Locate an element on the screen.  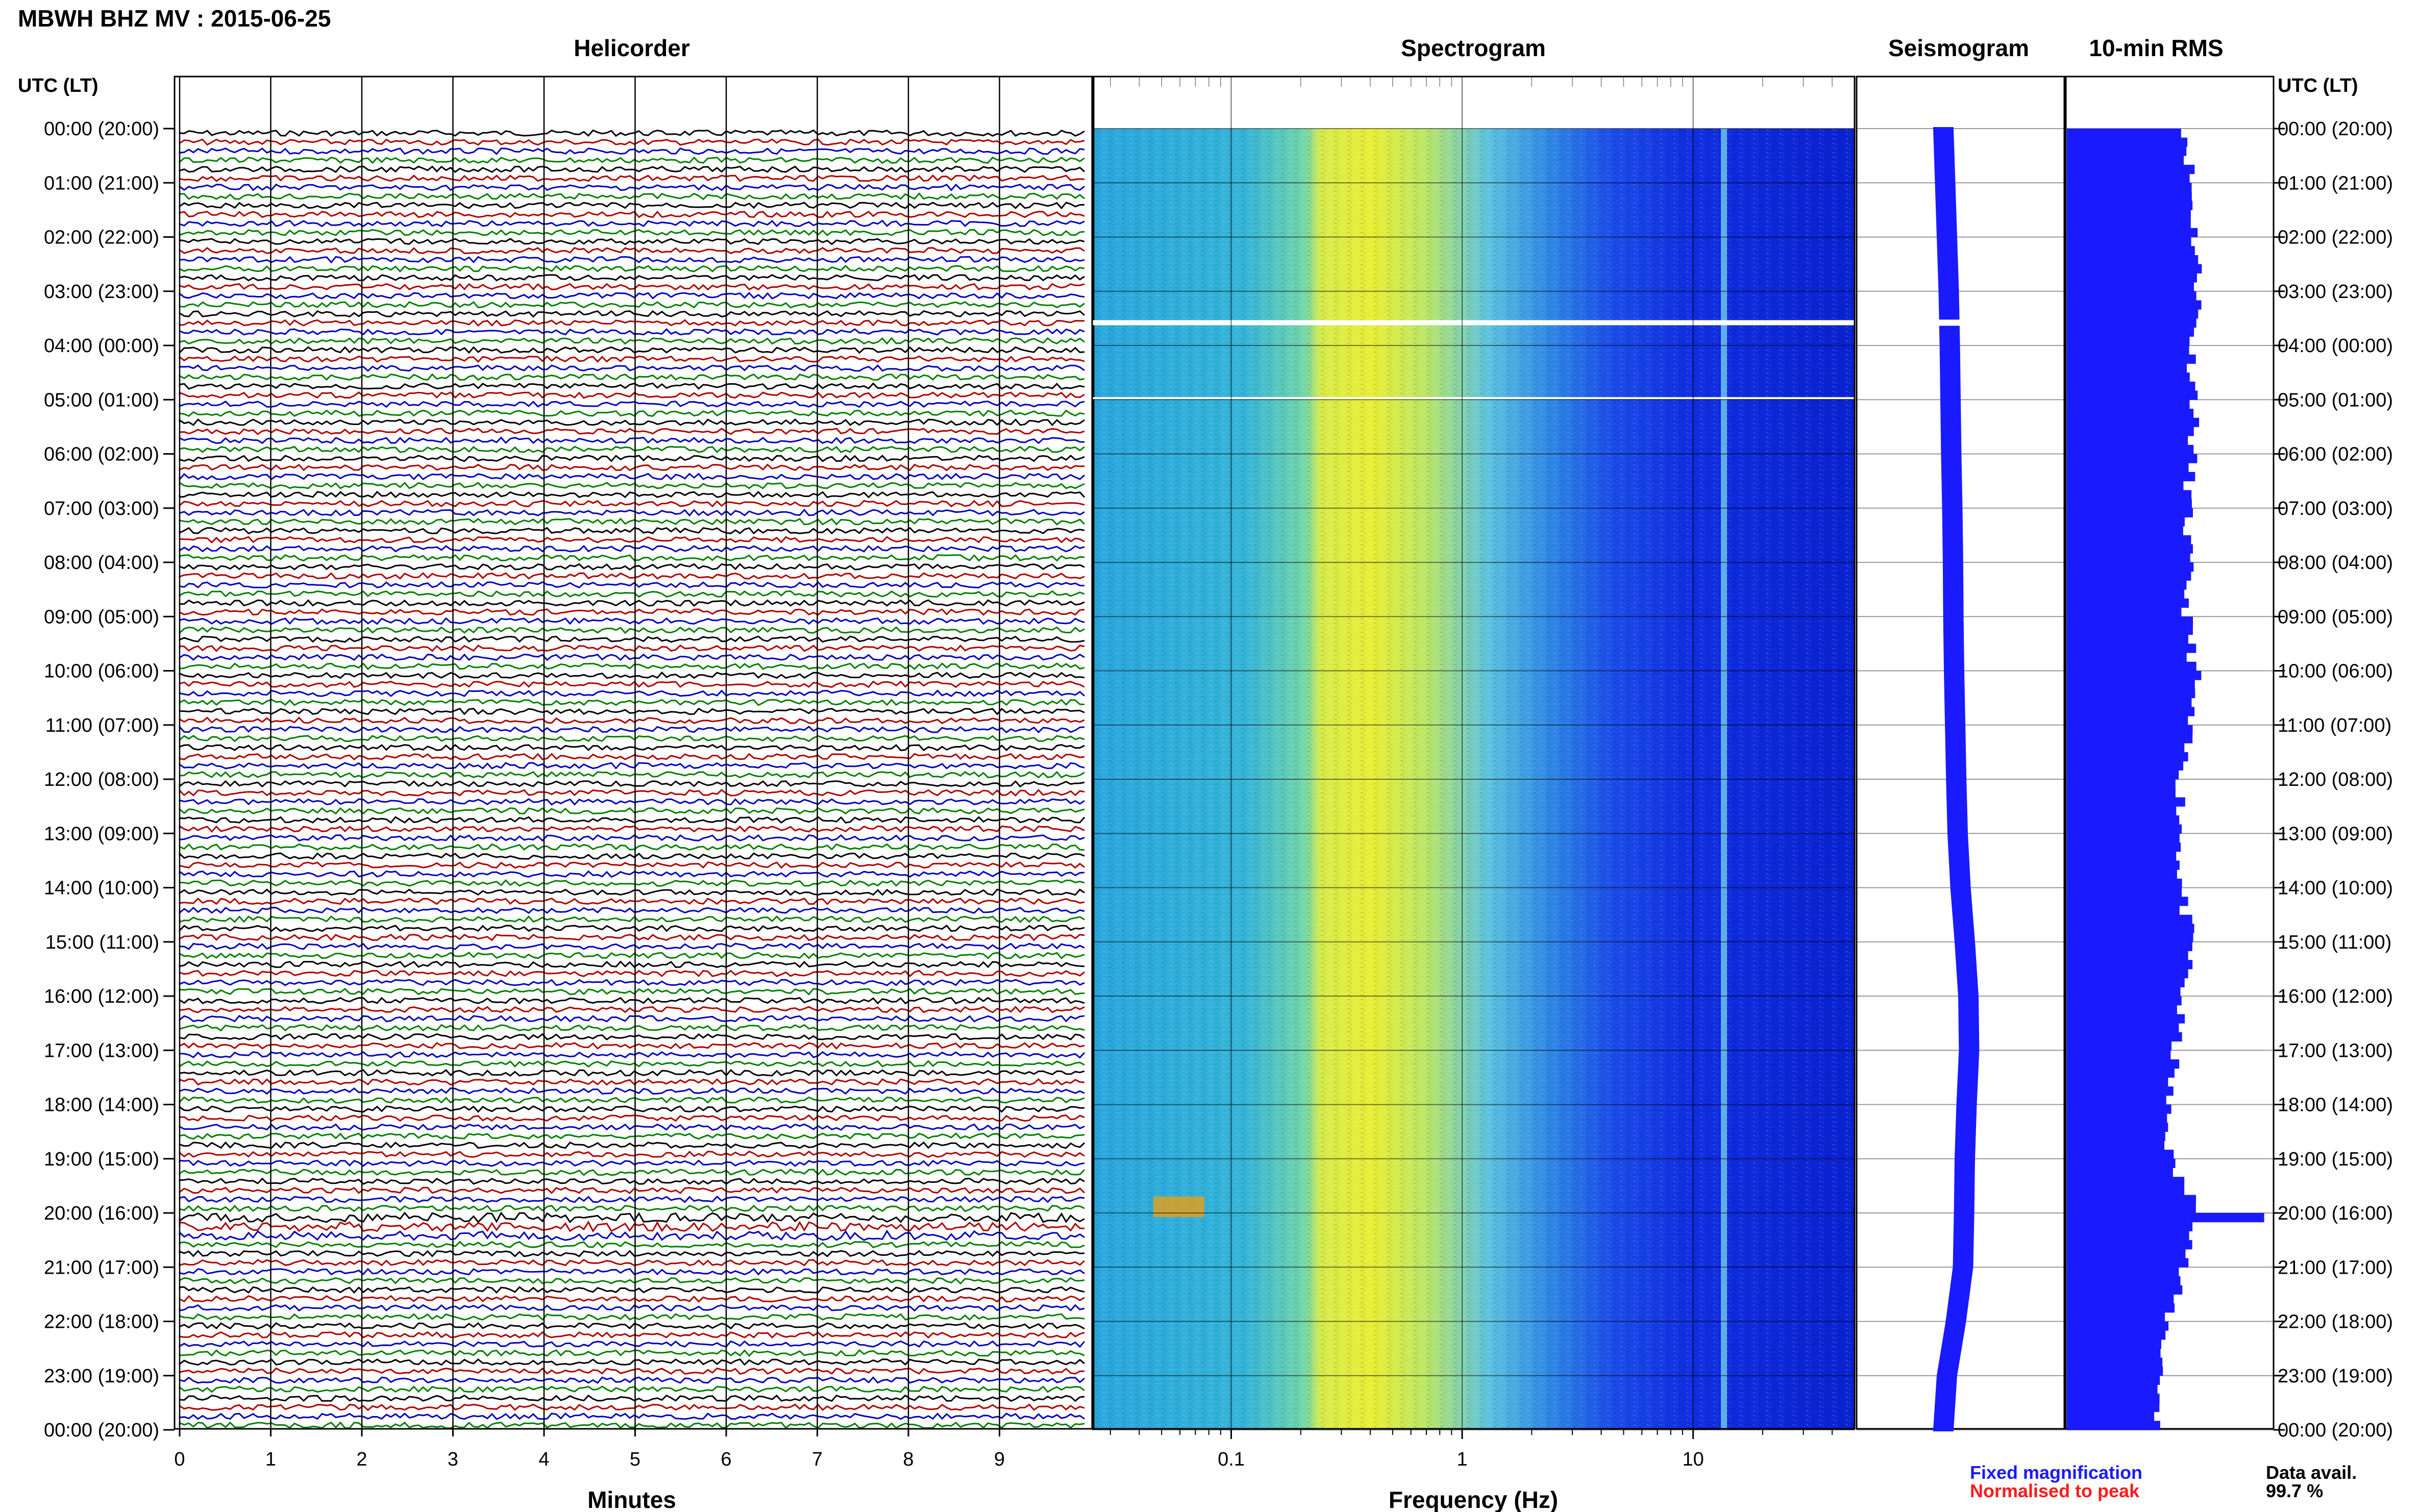
spectrogram-title: Spectrogram is located at coordinates (1473, 48).